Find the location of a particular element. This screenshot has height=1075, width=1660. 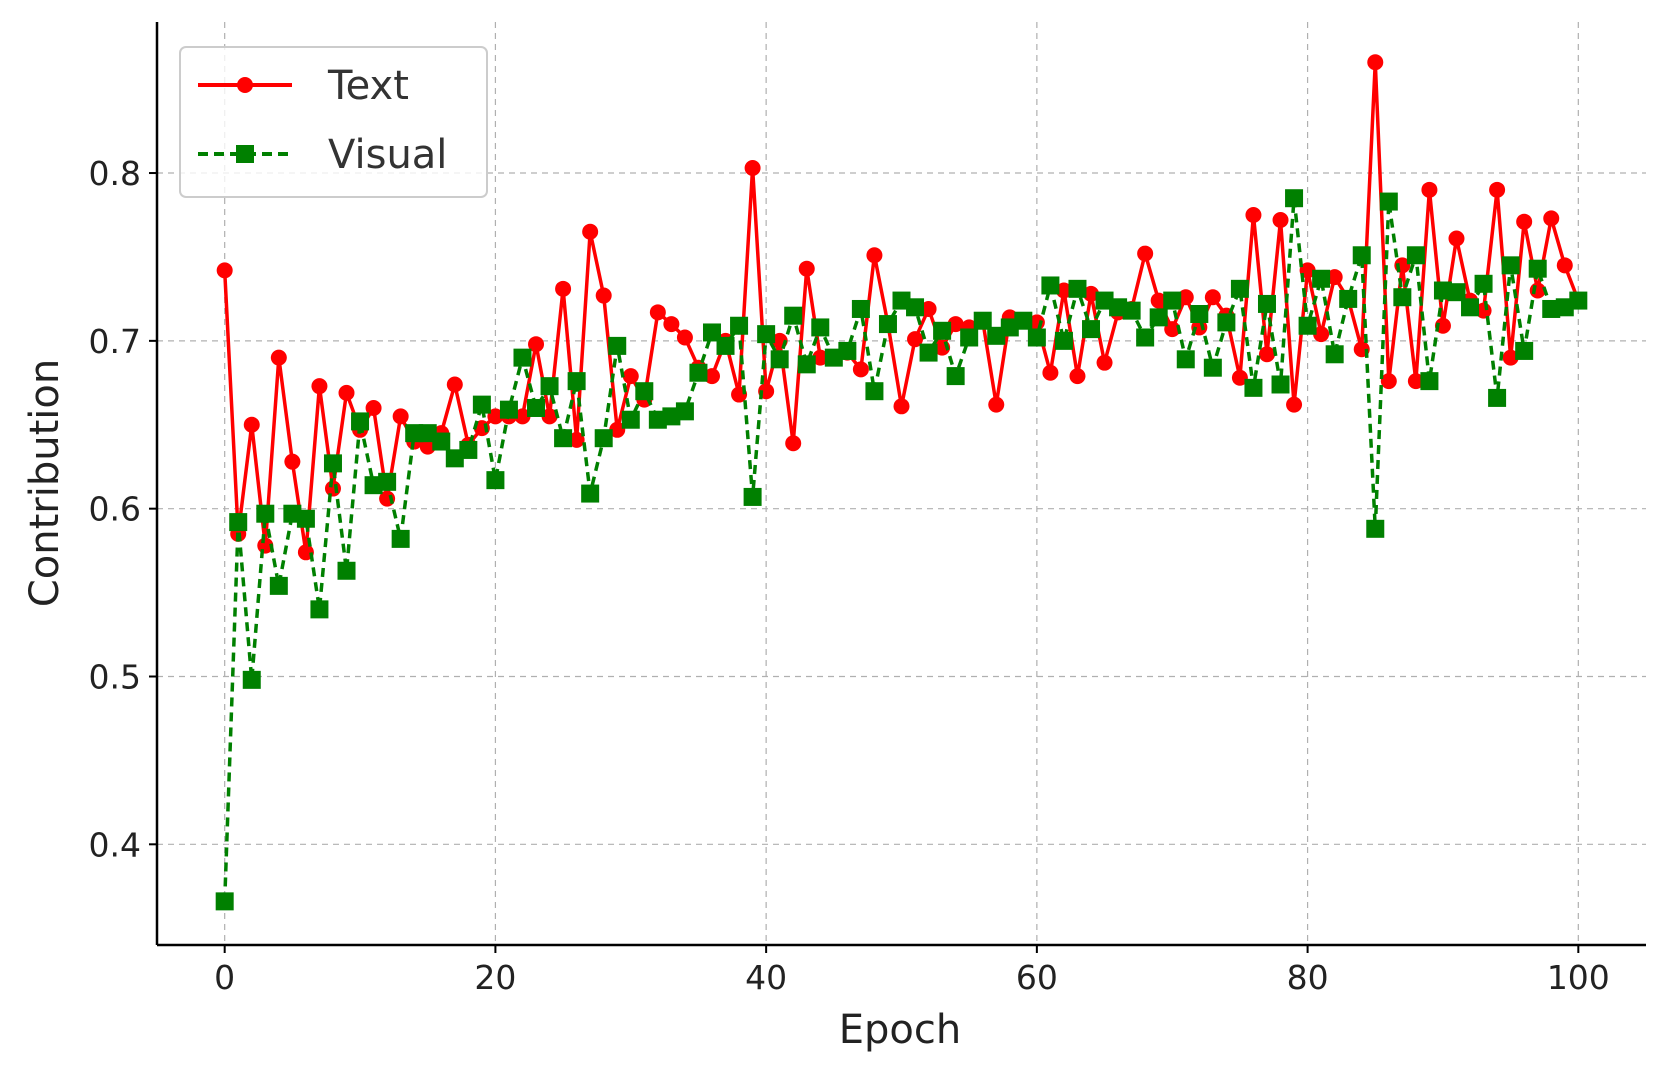

x-tick-label: 40 is located at coordinates (766, 977).